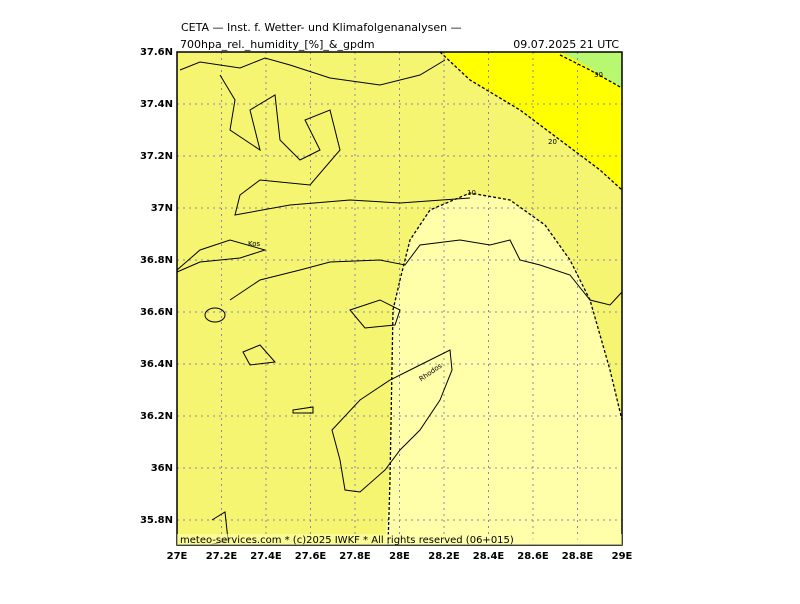 The width and height of the screenshot is (800, 604). Describe the element at coordinates (489, 556) in the screenshot. I see `lon-tick-label: 28.4E` at that location.